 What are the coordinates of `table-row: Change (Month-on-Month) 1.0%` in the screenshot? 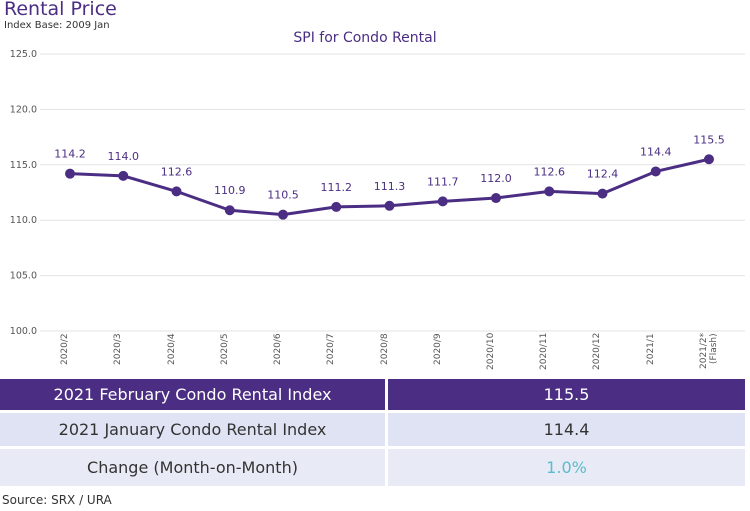 It's located at (372, 467).